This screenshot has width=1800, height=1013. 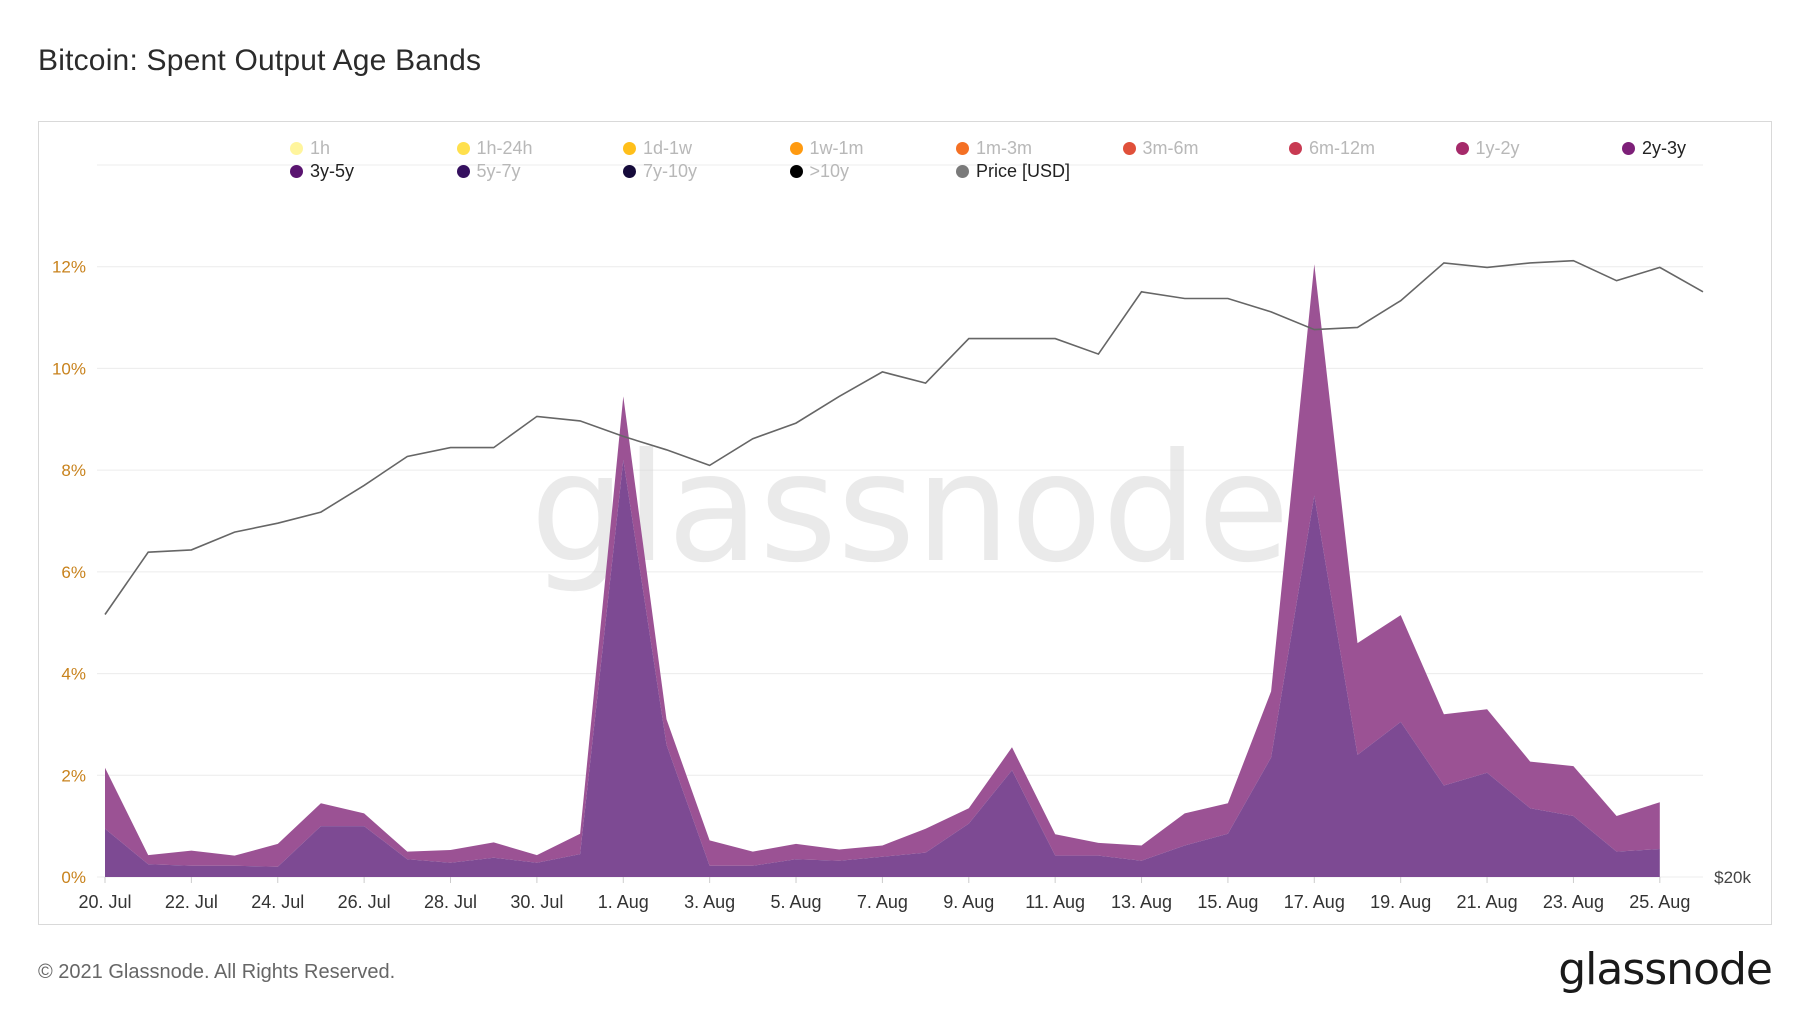 What do you see at coordinates (320, 148) in the screenshot?
I see `legend-label: 1h` at bounding box center [320, 148].